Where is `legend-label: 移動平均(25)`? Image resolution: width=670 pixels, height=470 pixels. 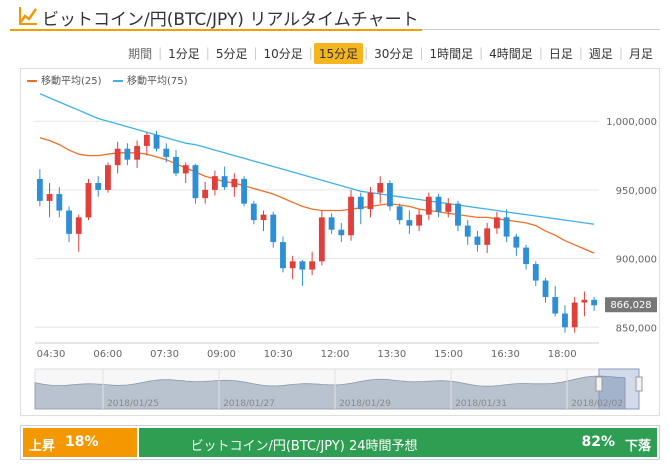 legend-label: 移動平均(25) is located at coordinates (71, 80).